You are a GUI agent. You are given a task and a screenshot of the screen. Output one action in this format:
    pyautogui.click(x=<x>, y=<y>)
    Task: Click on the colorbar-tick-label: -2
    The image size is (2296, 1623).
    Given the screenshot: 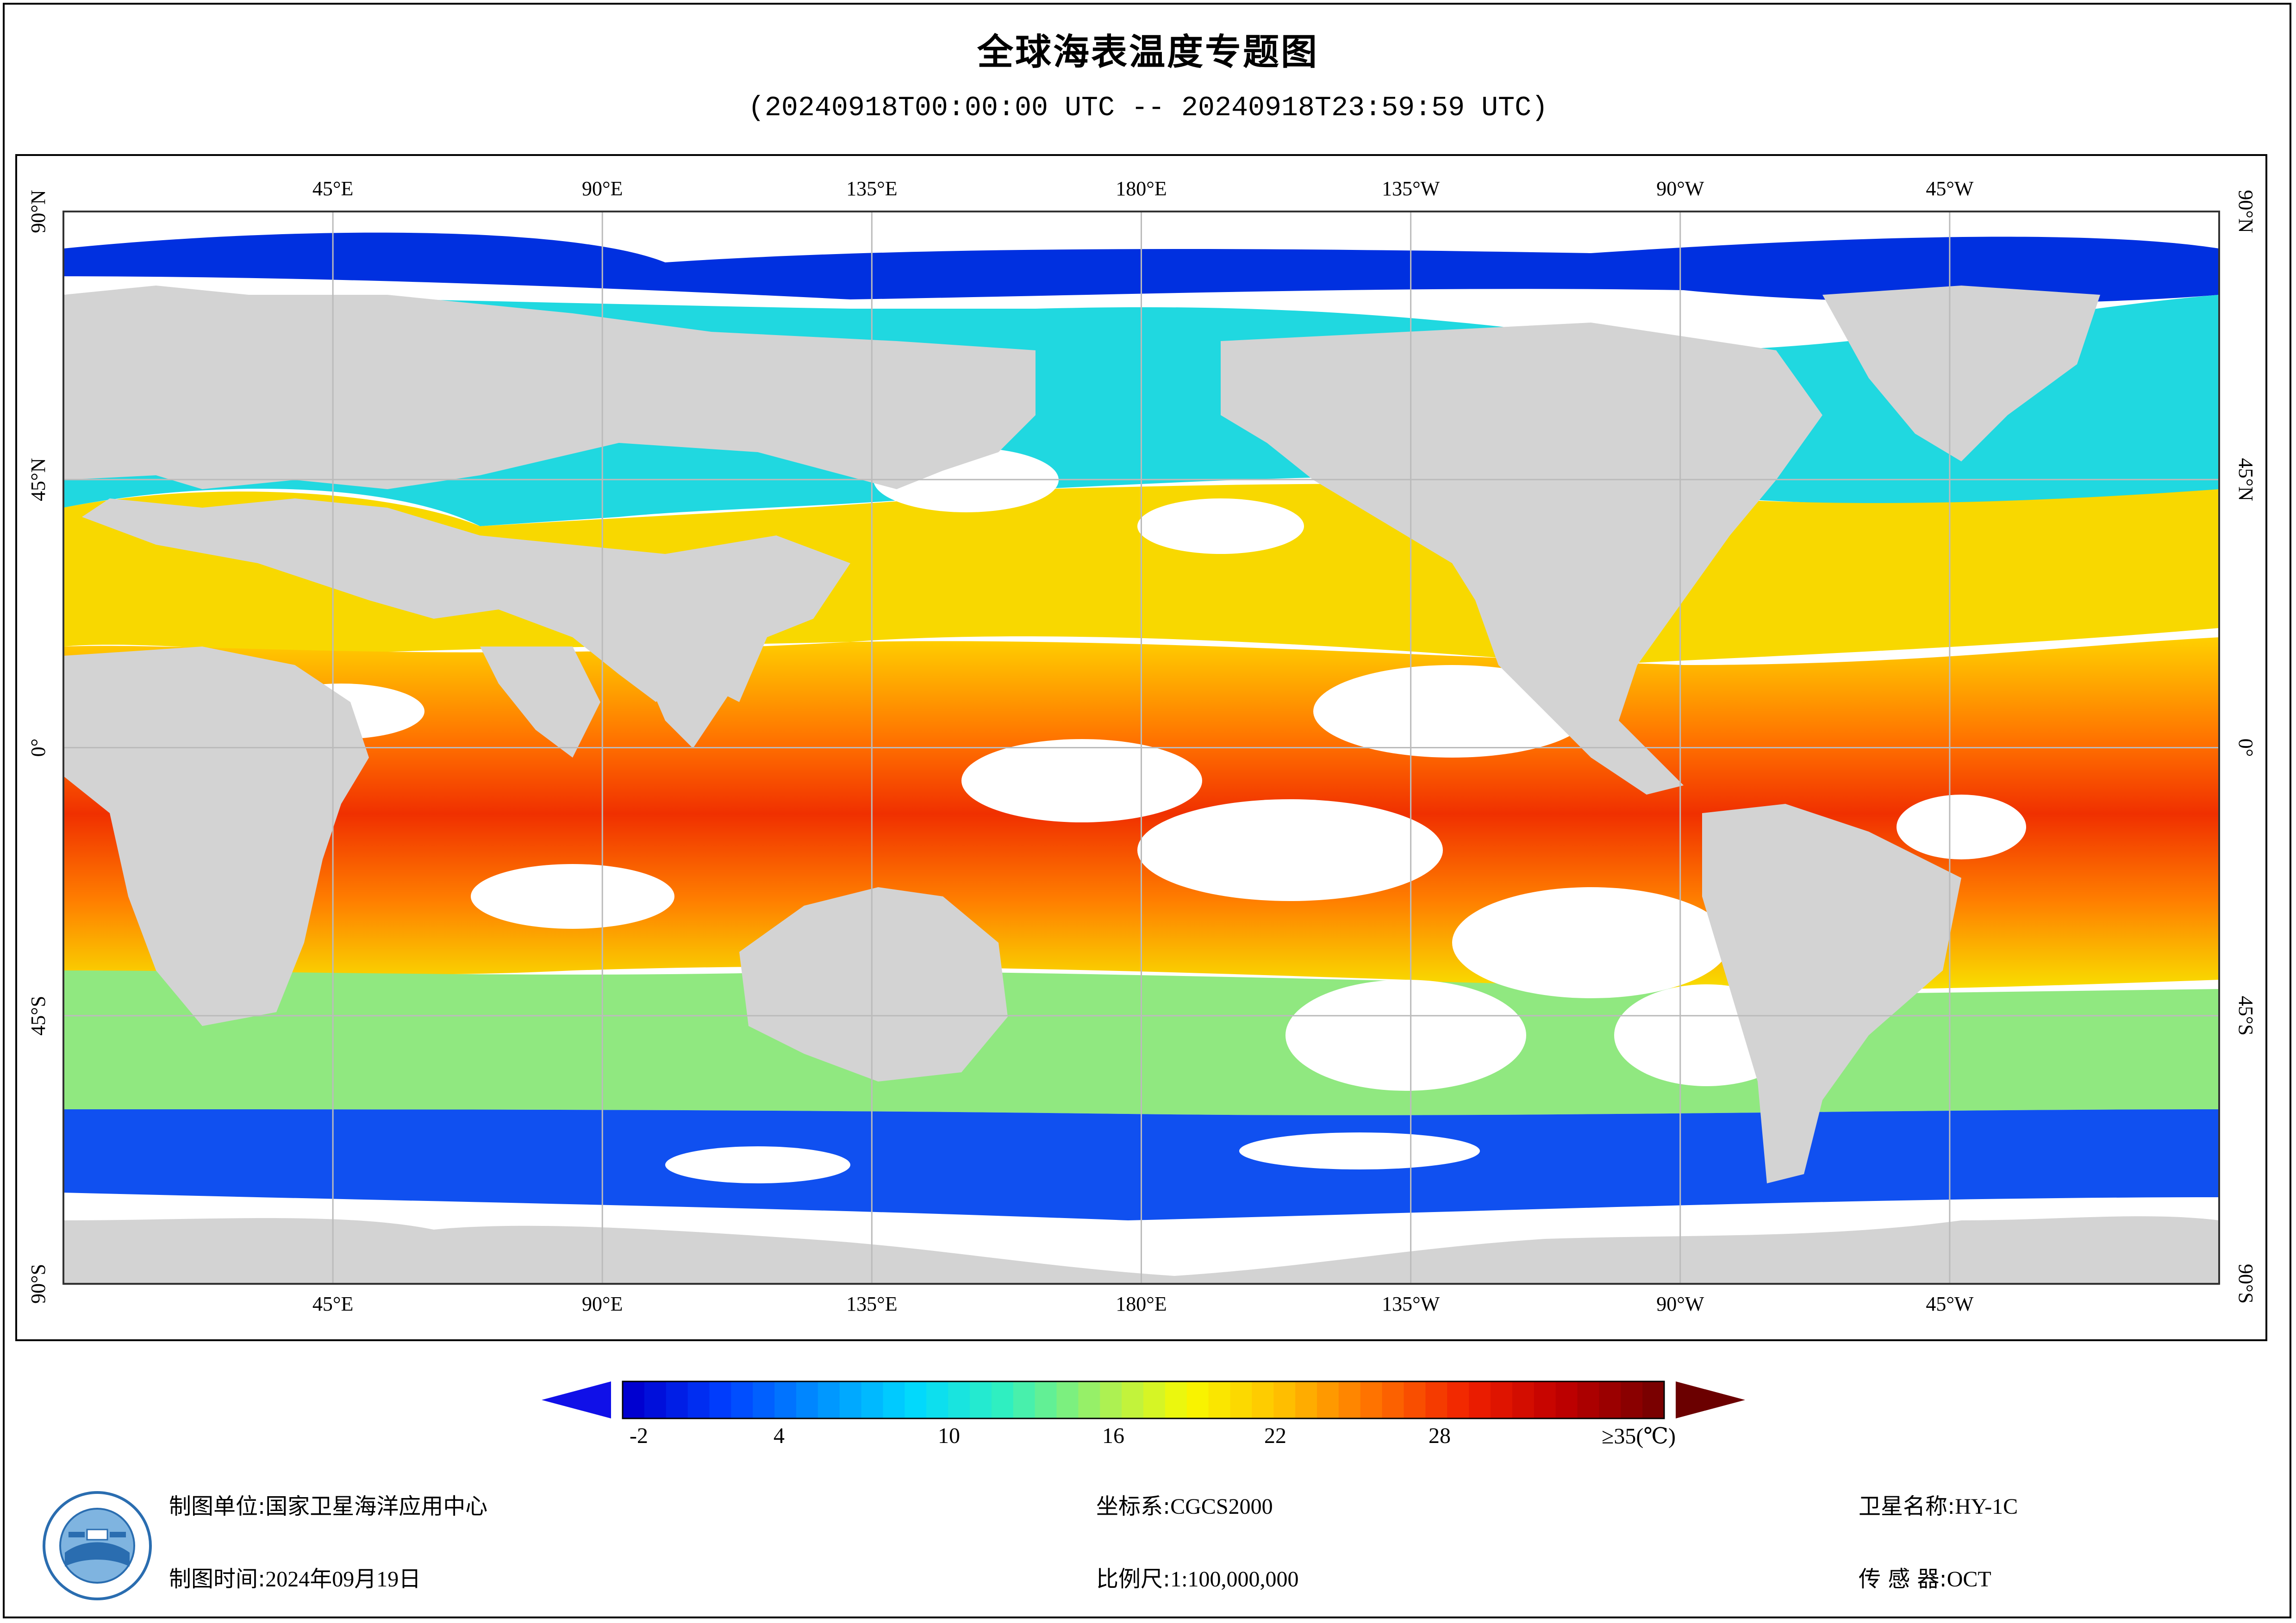 What is the action you would take?
    pyautogui.click(x=639, y=1436)
    